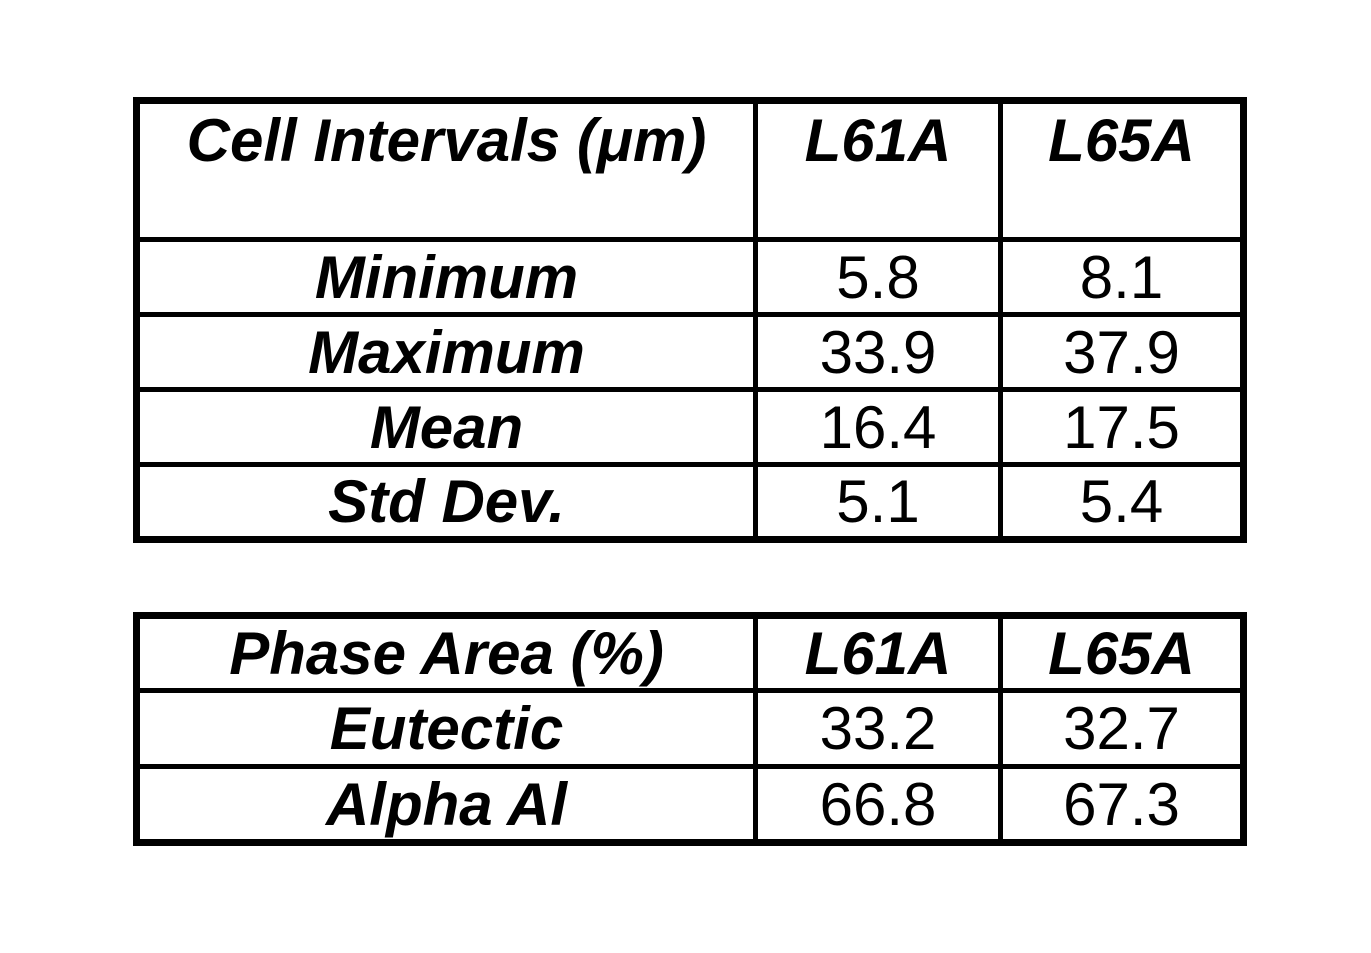 Image resolution: width=1371 pixels, height=953 pixels. Describe the element at coordinates (446, 170) in the screenshot. I see `cell-intervals-title: Cell Intervals (μm)` at that location.